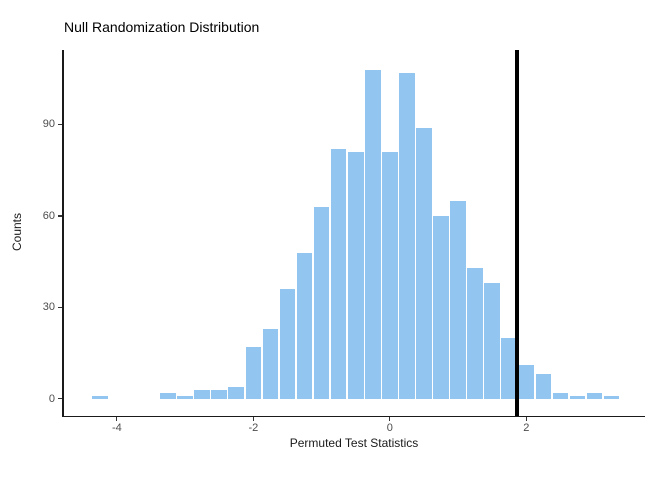 This screenshot has height=480, width=672. What do you see at coordinates (526, 428) in the screenshot?
I see `x-tick-label: 2` at bounding box center [526, 428].